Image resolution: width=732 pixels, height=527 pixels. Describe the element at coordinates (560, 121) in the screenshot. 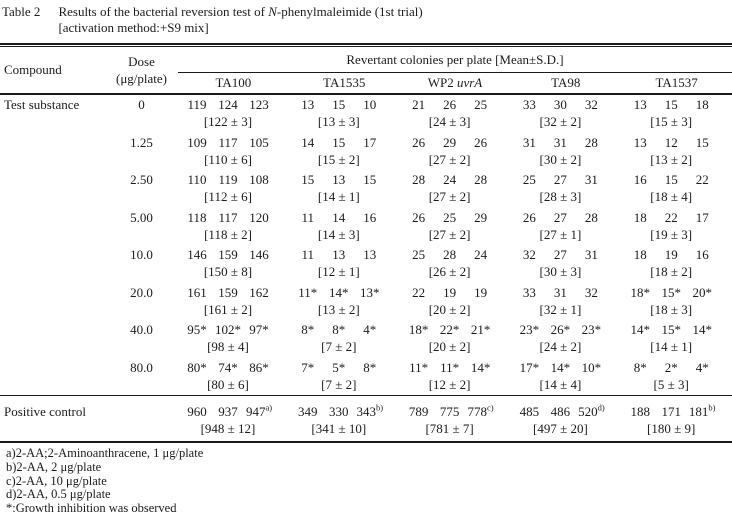

I see `mean-sd: [32 ± 2]` at that location.